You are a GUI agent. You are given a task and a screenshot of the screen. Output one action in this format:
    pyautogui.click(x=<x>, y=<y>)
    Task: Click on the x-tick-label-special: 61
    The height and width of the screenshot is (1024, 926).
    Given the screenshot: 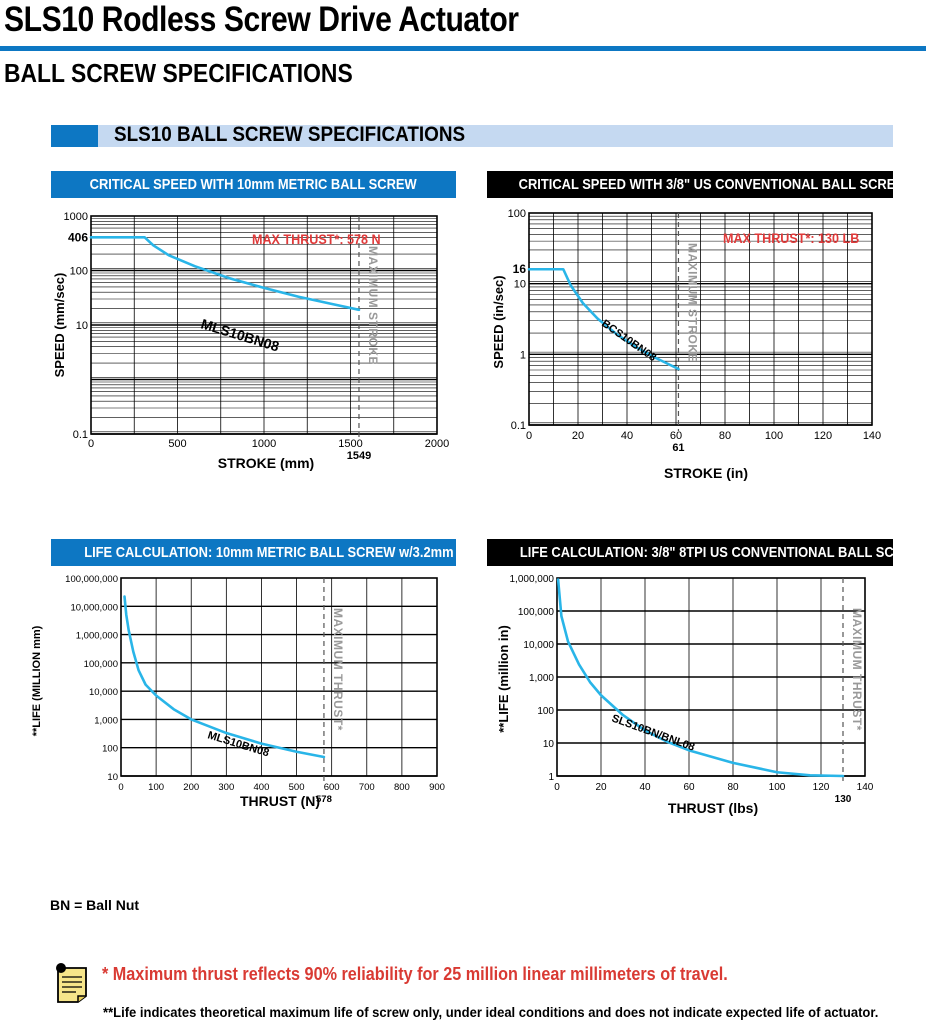 What is the action you would take?
    pyautogui.click(x=678, y=448)
    